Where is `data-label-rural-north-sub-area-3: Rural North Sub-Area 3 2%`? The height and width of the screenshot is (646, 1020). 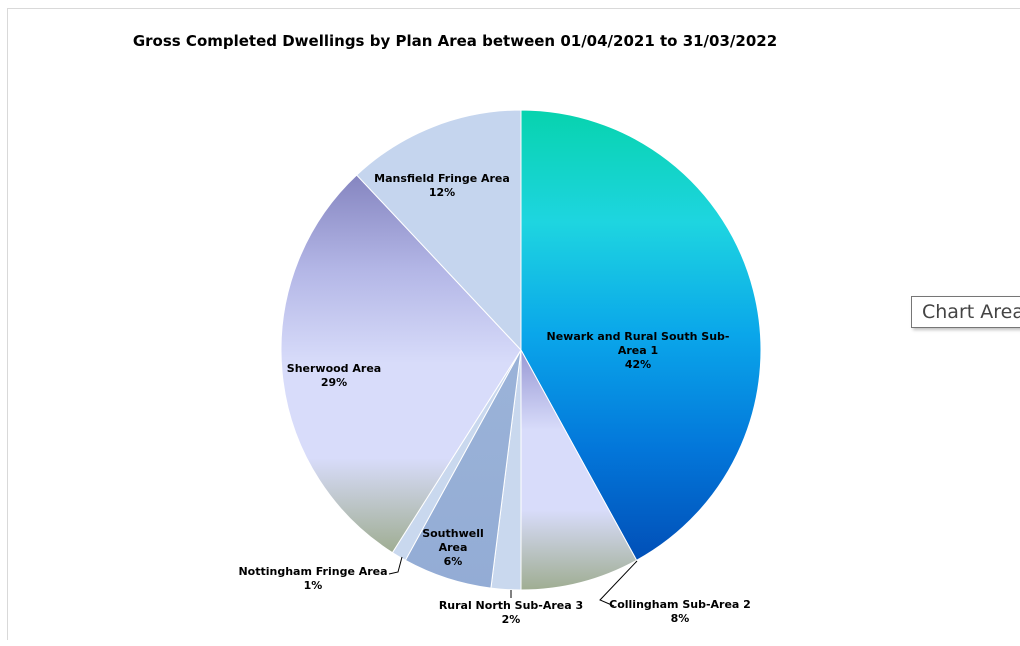 data-label-rural-north-sub-area-3: Rural North Sub-Area 3 2% is located at coordinates (511, 612).